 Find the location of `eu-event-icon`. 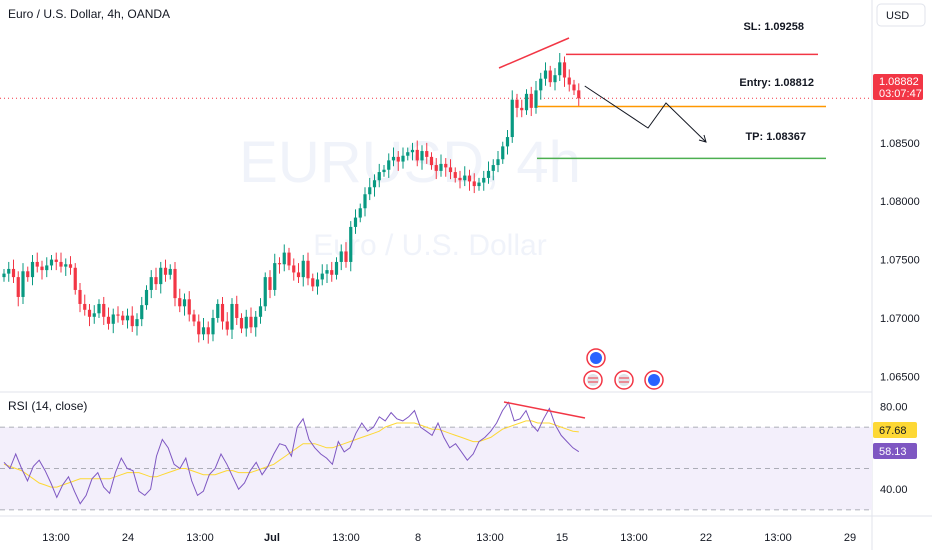

eu-event-icon is located at coordinates (596, 358).